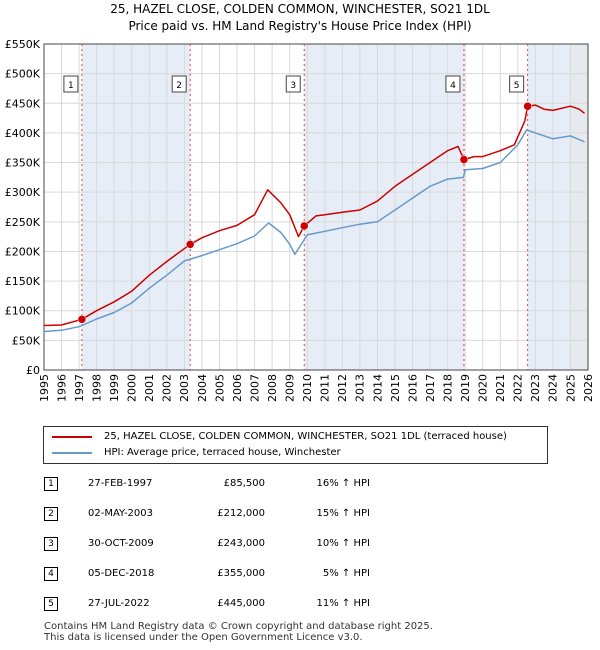 This screenshot has height=650, width=600. I want to click on transaction-label: 4, so click(453, 86).